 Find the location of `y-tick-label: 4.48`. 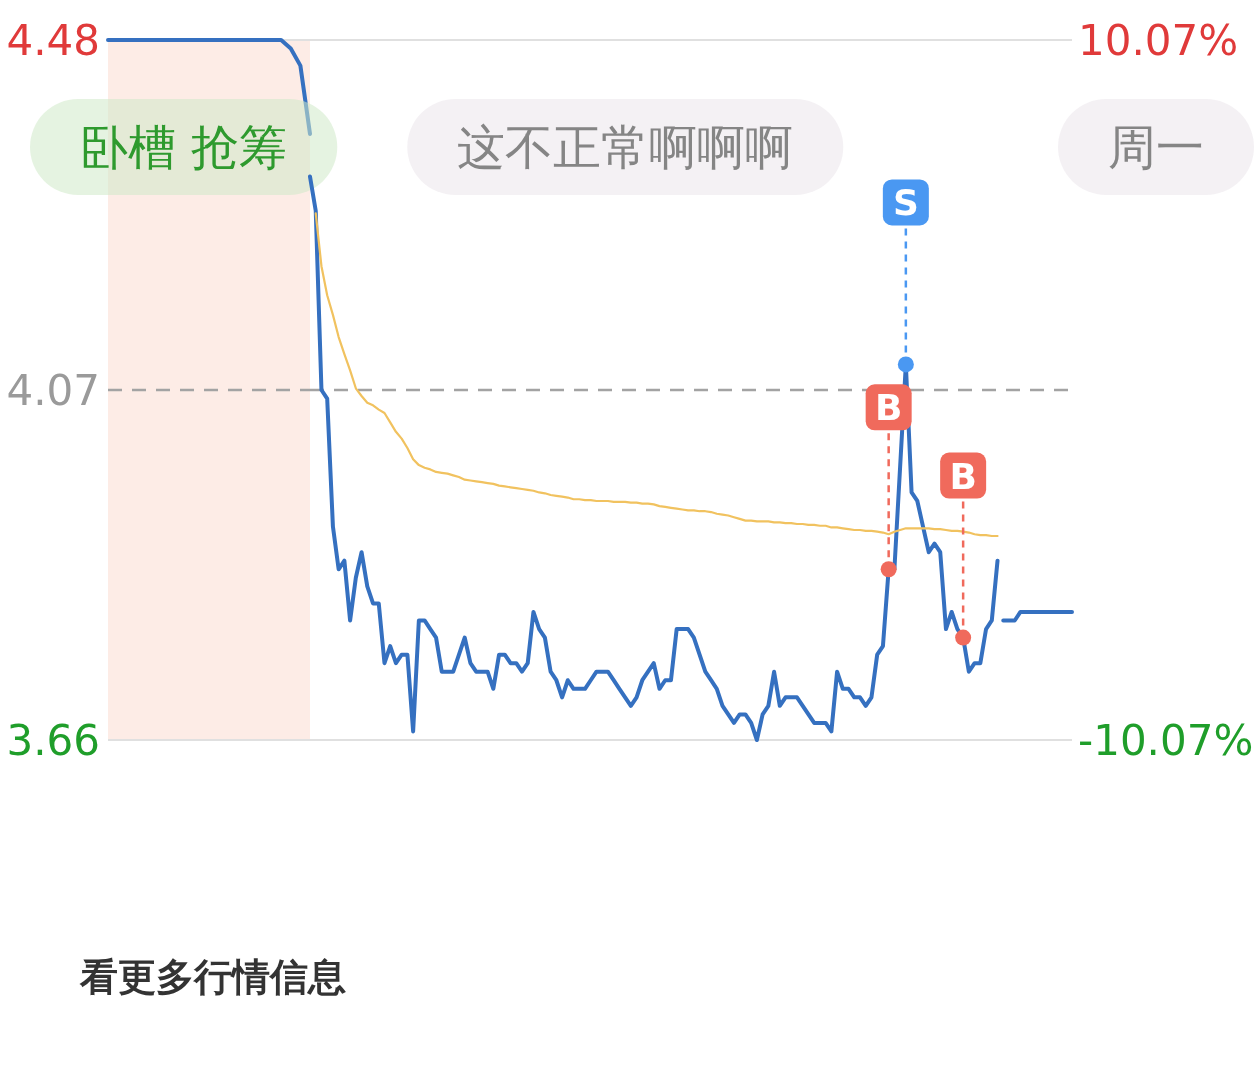

y-tick-label: 4.48 is located at coordinates (53, 41).